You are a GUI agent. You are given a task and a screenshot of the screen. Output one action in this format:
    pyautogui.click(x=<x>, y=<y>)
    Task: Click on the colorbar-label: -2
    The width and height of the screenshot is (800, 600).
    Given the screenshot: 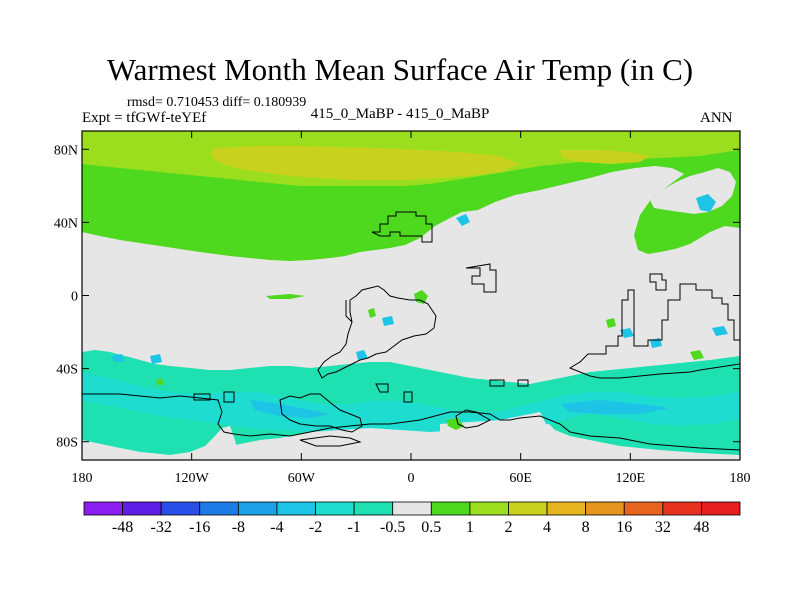 What is the action you would take?
    pyautogui.click(x=315, y=527)
    